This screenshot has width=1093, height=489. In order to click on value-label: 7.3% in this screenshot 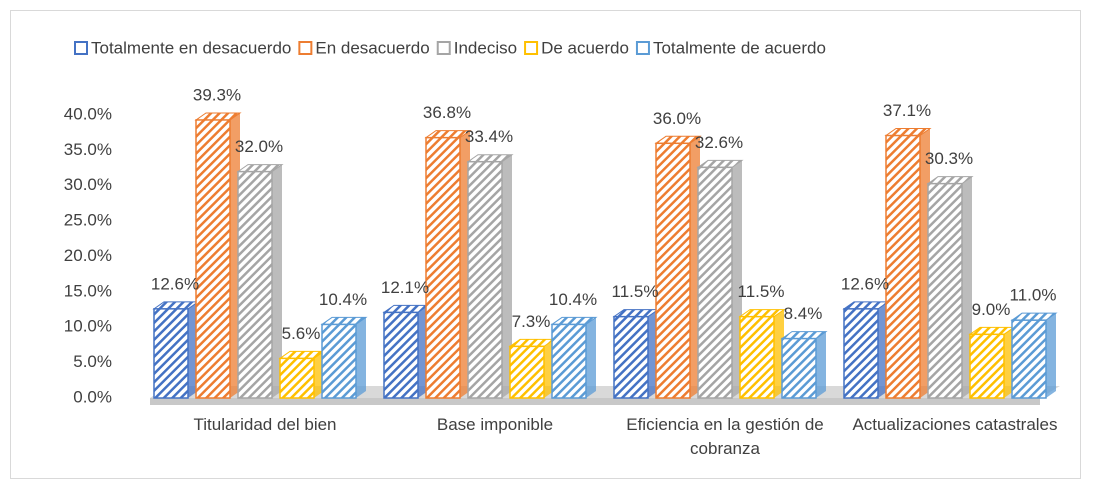, I will do `click(531, 321)`.